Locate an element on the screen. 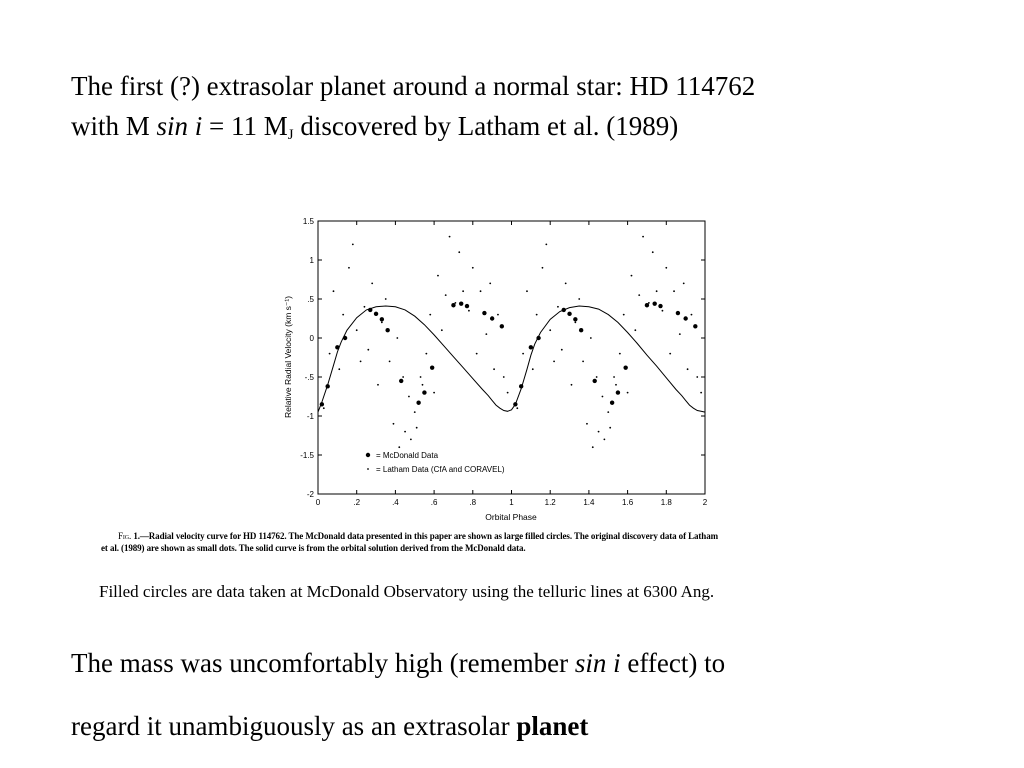 The height and width of the screenshot is (768, 1024). title-subscript-j: J is located at coordinates (290, 135).